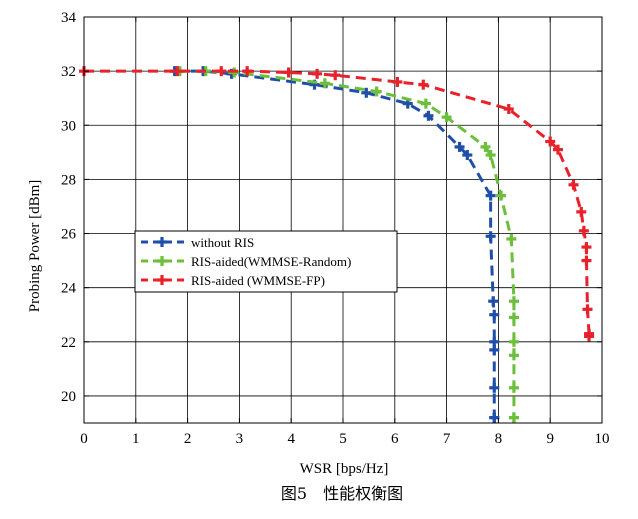 This screenshot has width=638, height=519. I want to click on legend-entry: RIS-aided (WMMSE-FP), so click(233, 280).